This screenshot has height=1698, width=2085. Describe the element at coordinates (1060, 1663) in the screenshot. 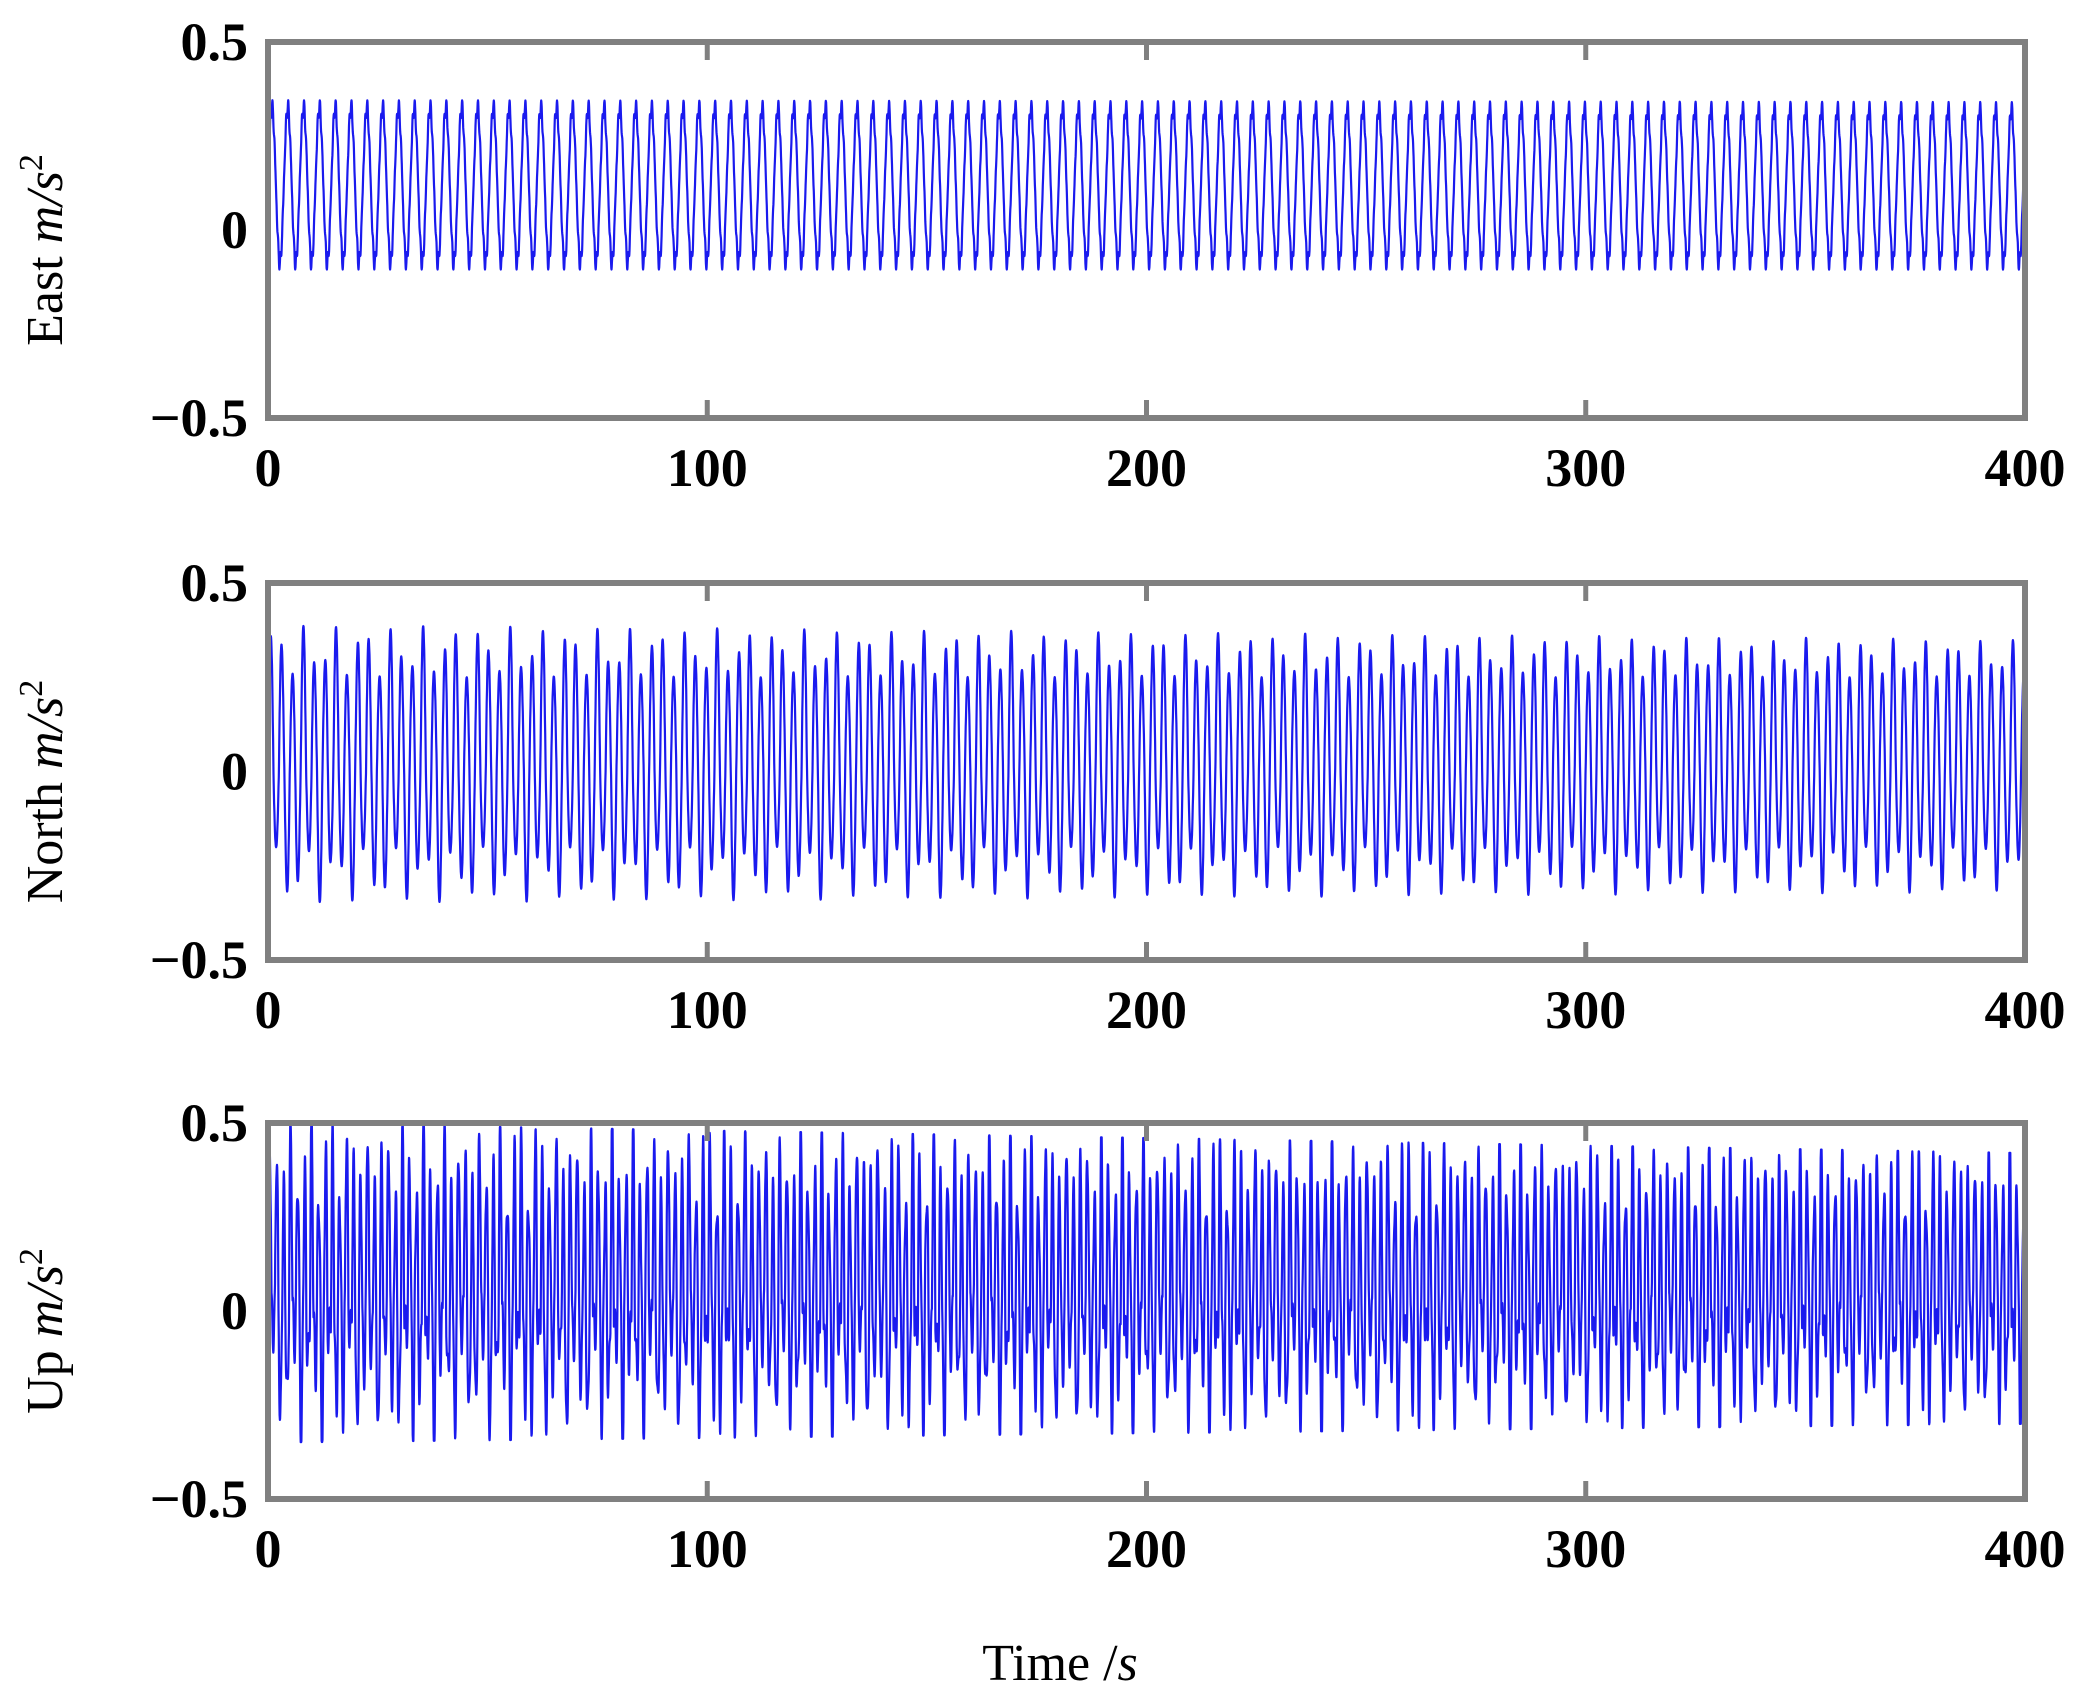

I see `x-axis-label: Time /s` at that location.